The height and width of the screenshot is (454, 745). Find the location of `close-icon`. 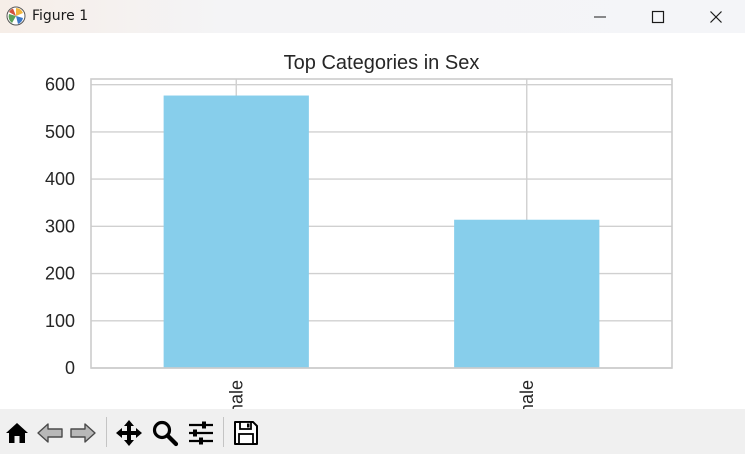

close-icon is located at coordinates (716, 16).